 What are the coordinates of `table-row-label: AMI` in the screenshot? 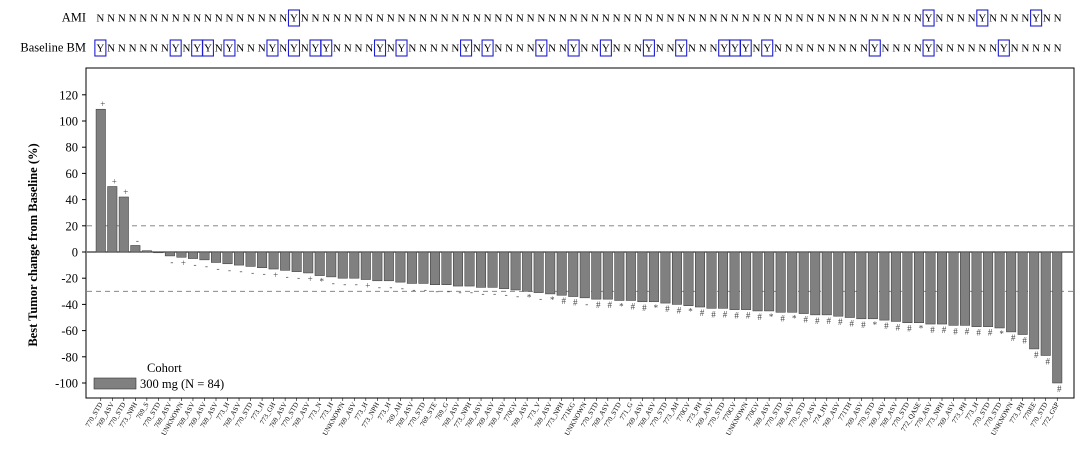 It's located at (74, 18).